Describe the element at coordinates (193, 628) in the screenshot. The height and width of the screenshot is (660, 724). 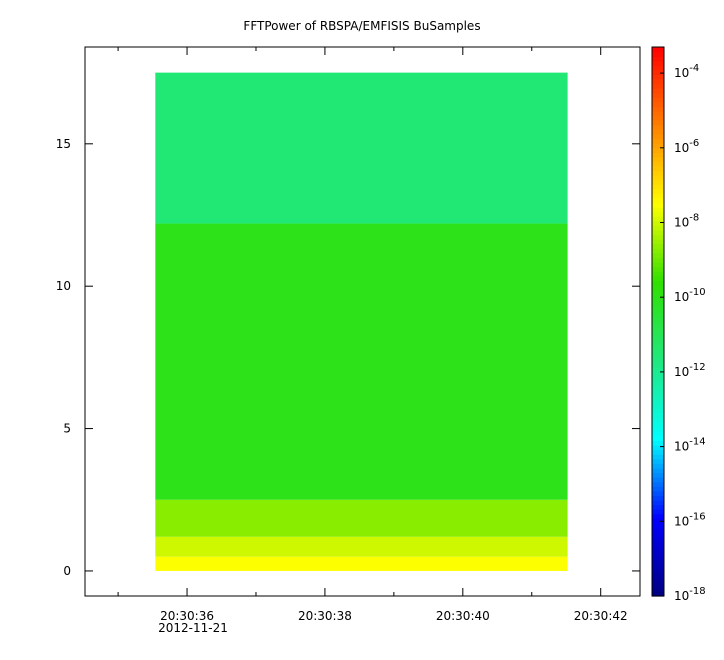
I see `date-label: 2012-11-21` at that location.